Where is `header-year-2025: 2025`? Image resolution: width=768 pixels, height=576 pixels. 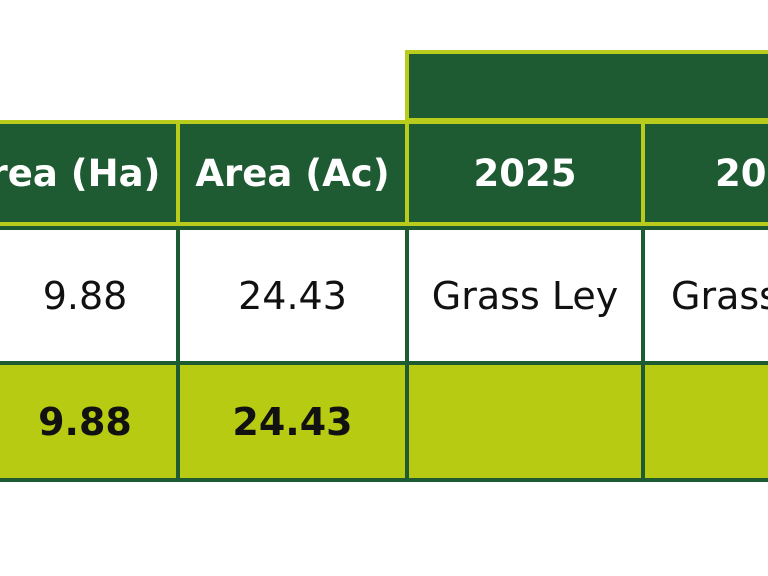 header-year-2025: 2025 is located at coordinates (525, 173).